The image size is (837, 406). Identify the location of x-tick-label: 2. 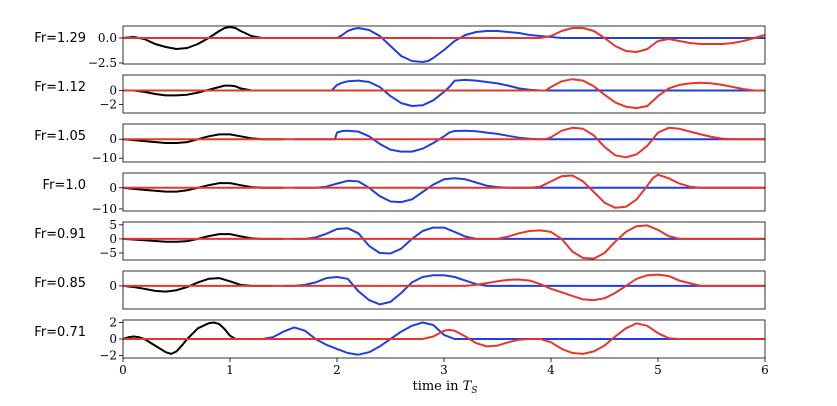
(337, 370).